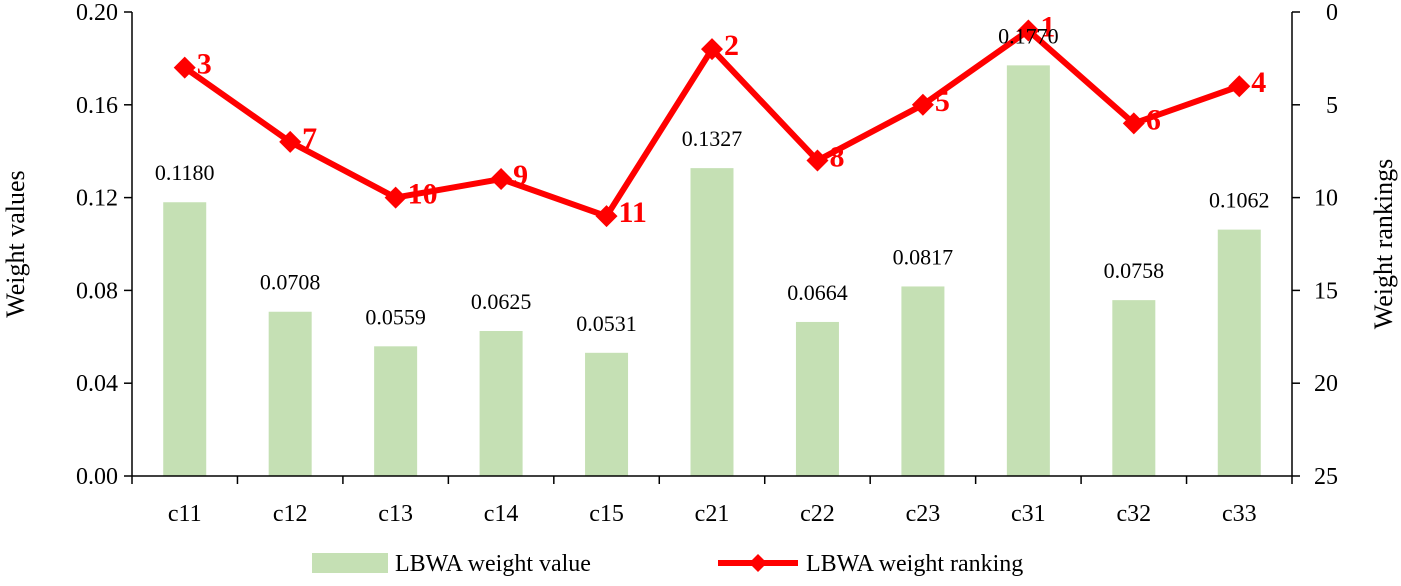 The width and height of the screenshot is (1401, 586). Describe the element at coordinates (836, 156) in the screenshot. I see `ranking-label-c22: 8` at that location.